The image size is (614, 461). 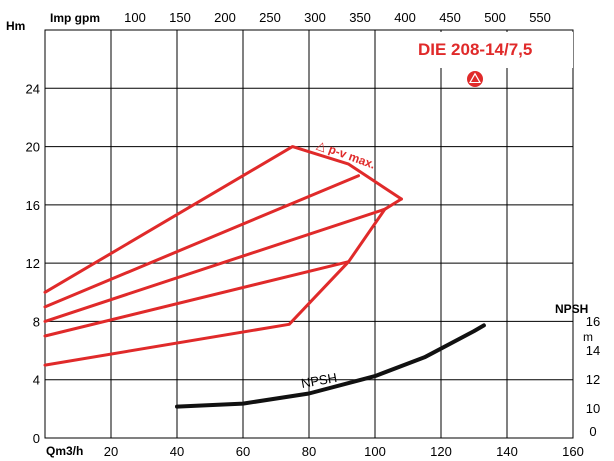 I want to click on top-tick-label: 500, so click(x=495, y=17).